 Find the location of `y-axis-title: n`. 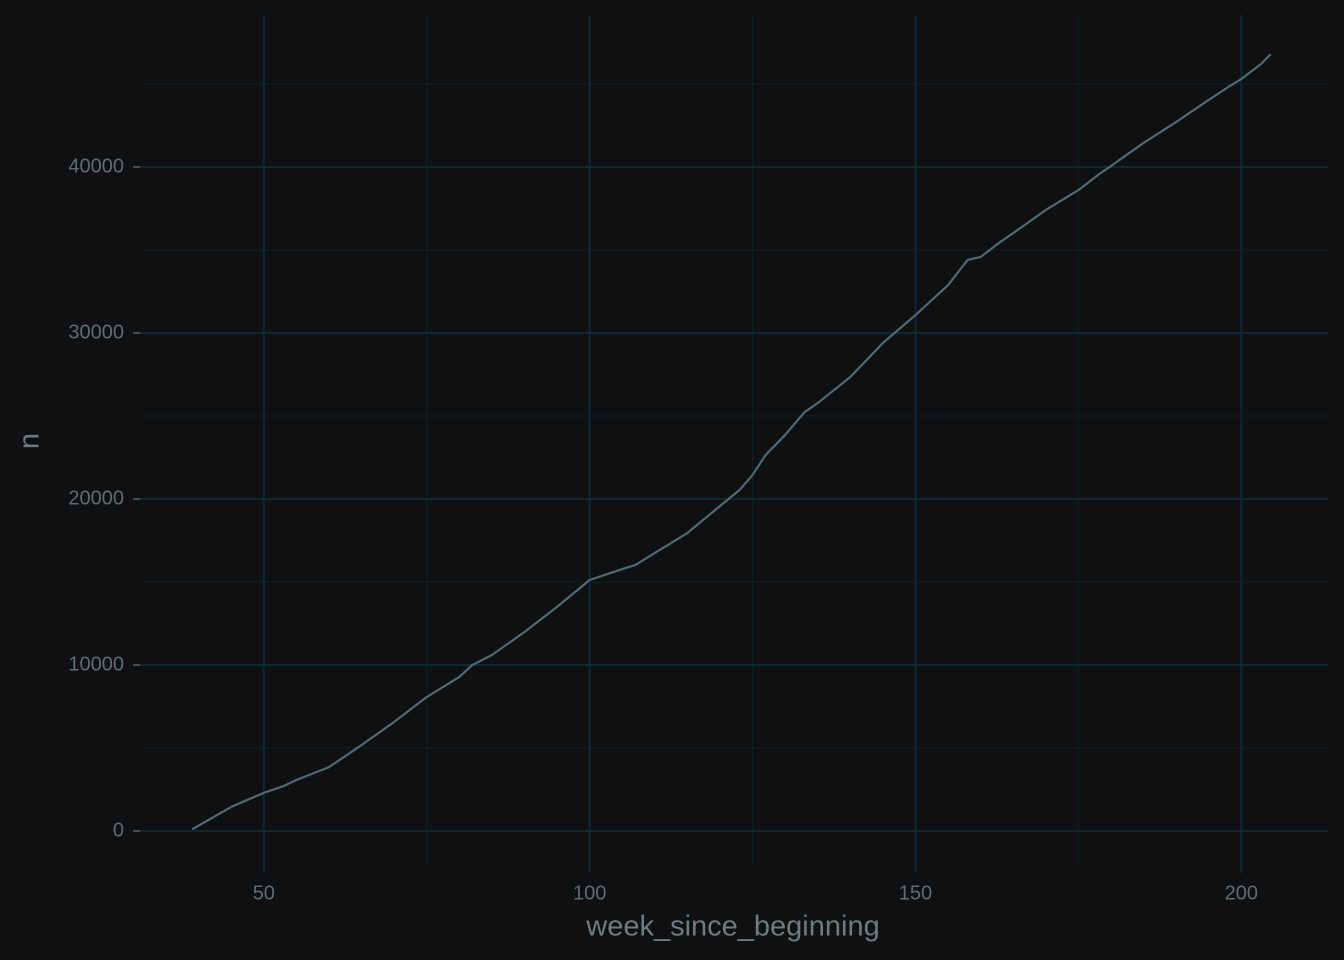

y-axis-title: n is located at coordinates (30, 441).